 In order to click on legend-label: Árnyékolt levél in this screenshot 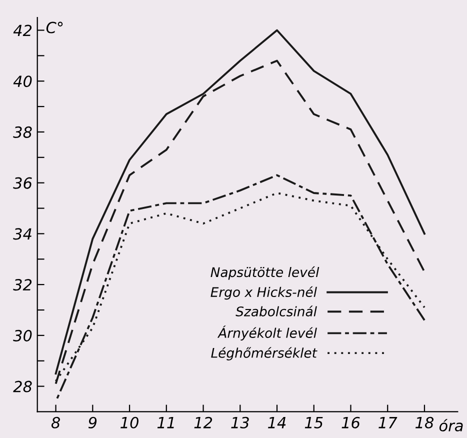, I will do `click(267, 333)`.